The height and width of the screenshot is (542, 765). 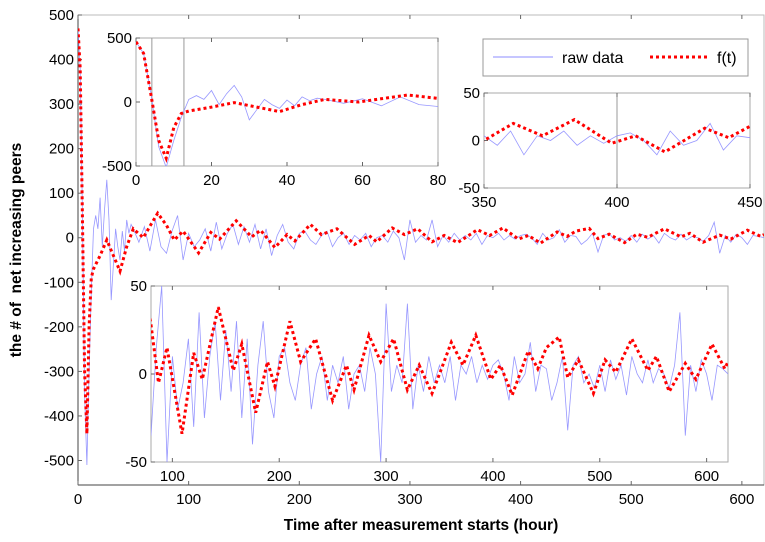 What do you see at coordinates (59, 416) in the screenshot?
I see `main-y-tick-label: -400` at bounding box center [59, 416].